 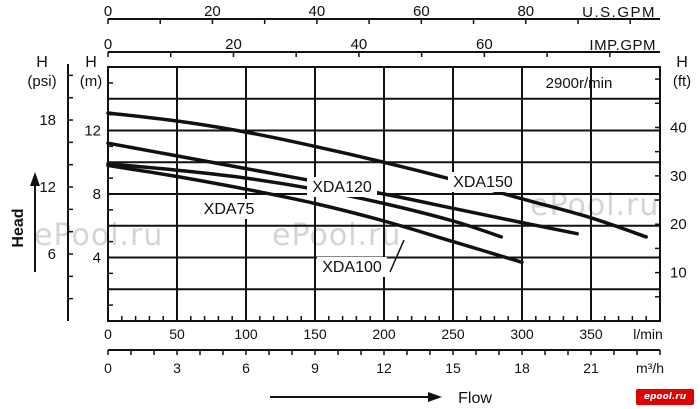 I want to click on impgpm-unit-label: IMP.GPM, so click(x=622, y=45).